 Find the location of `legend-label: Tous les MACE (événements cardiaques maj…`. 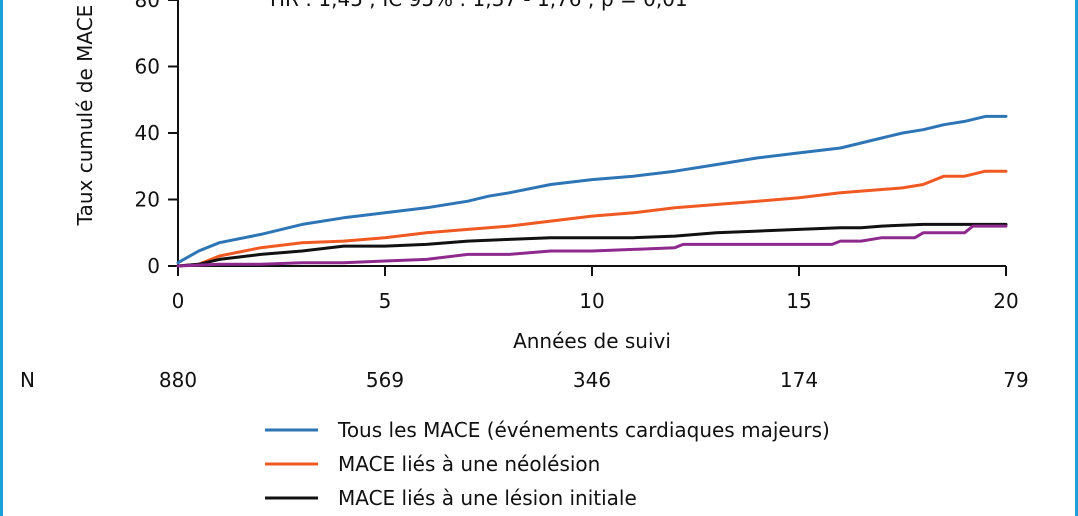

legend-label: Tous les MACE (événements cardiaques maj… is located at coordinates (583, 430).